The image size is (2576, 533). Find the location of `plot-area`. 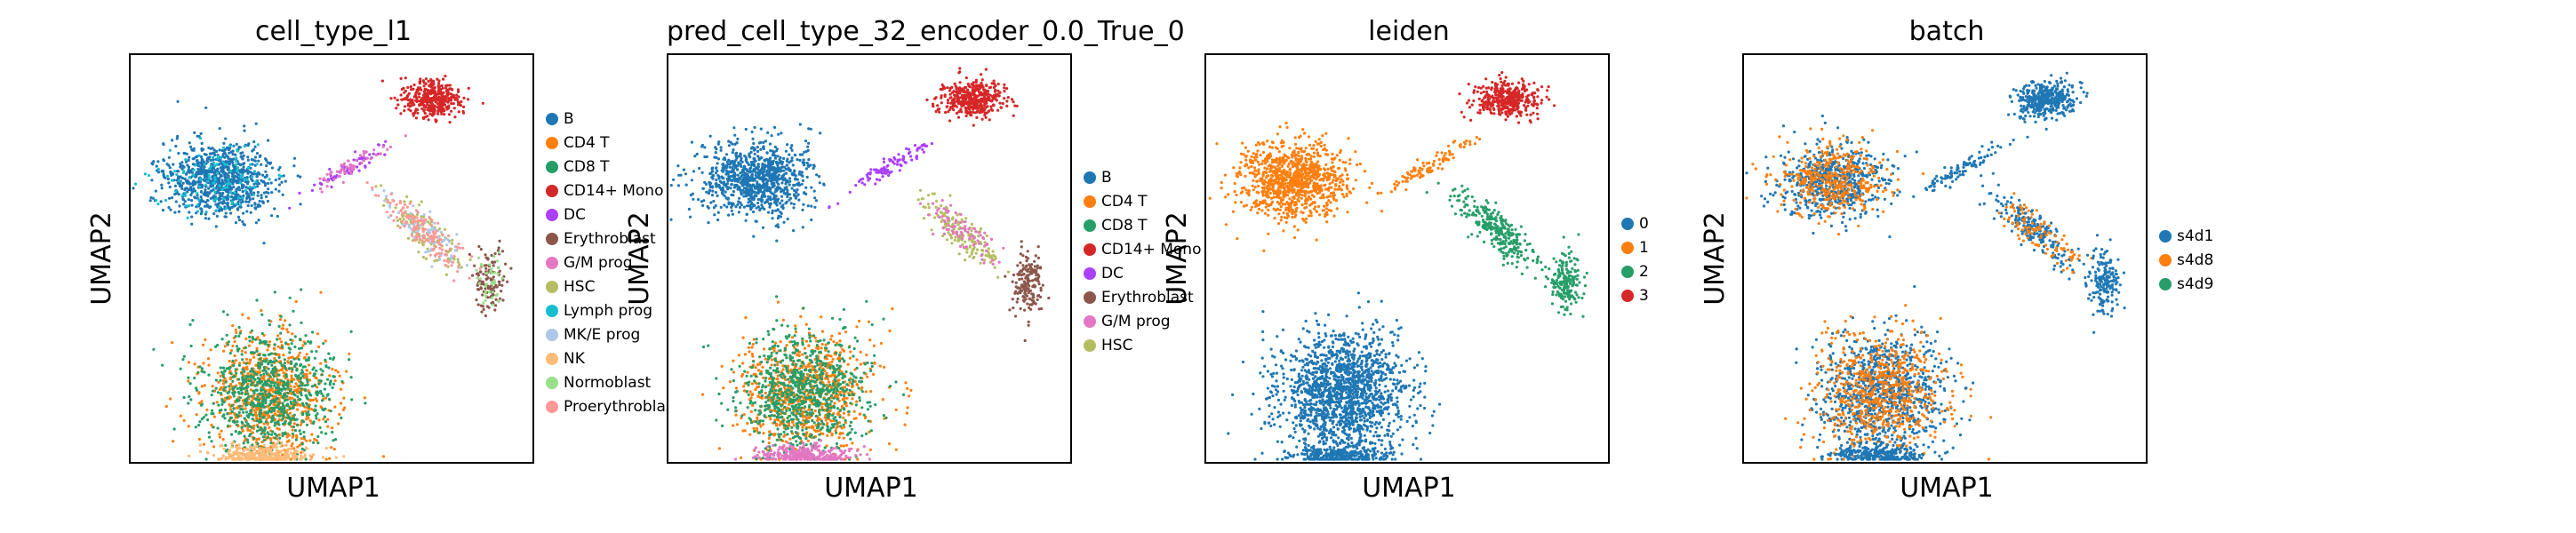

plot-area is located at coordinates (869, 258).